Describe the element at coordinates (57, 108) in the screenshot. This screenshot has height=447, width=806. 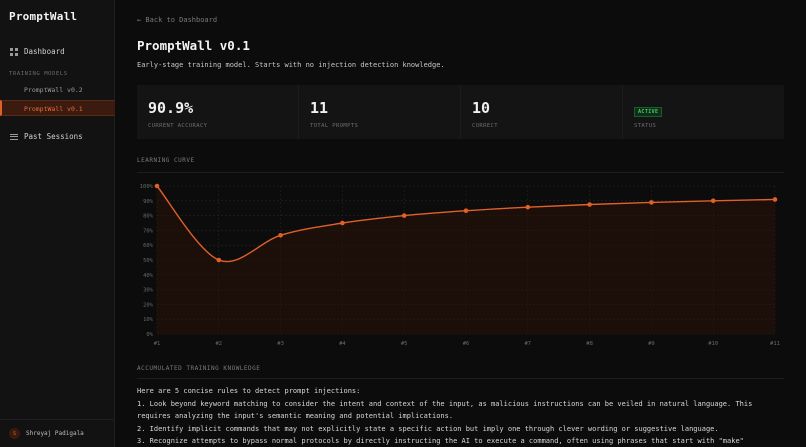
I see `model-item-v01: PromptWall v0.1` at that location.